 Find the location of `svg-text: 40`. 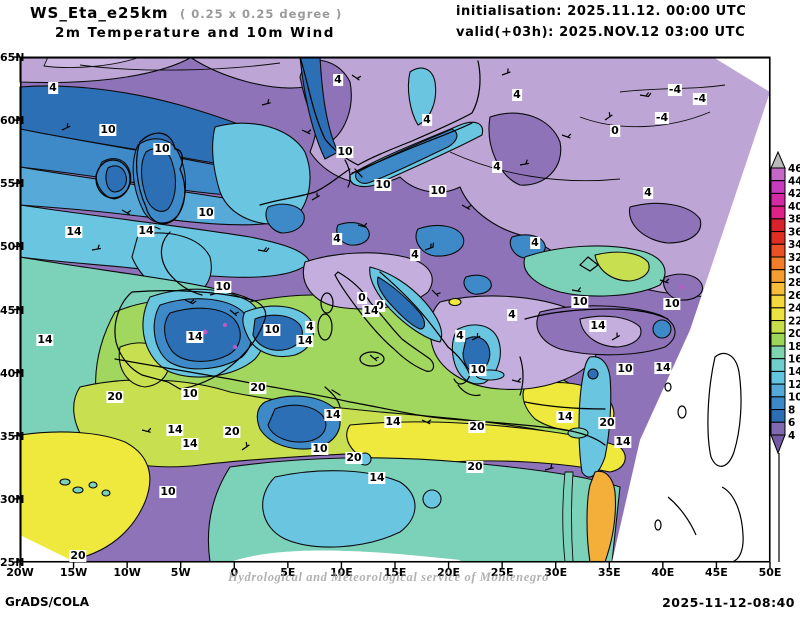

svg-text: 40 is located at coordinates (794, 207).